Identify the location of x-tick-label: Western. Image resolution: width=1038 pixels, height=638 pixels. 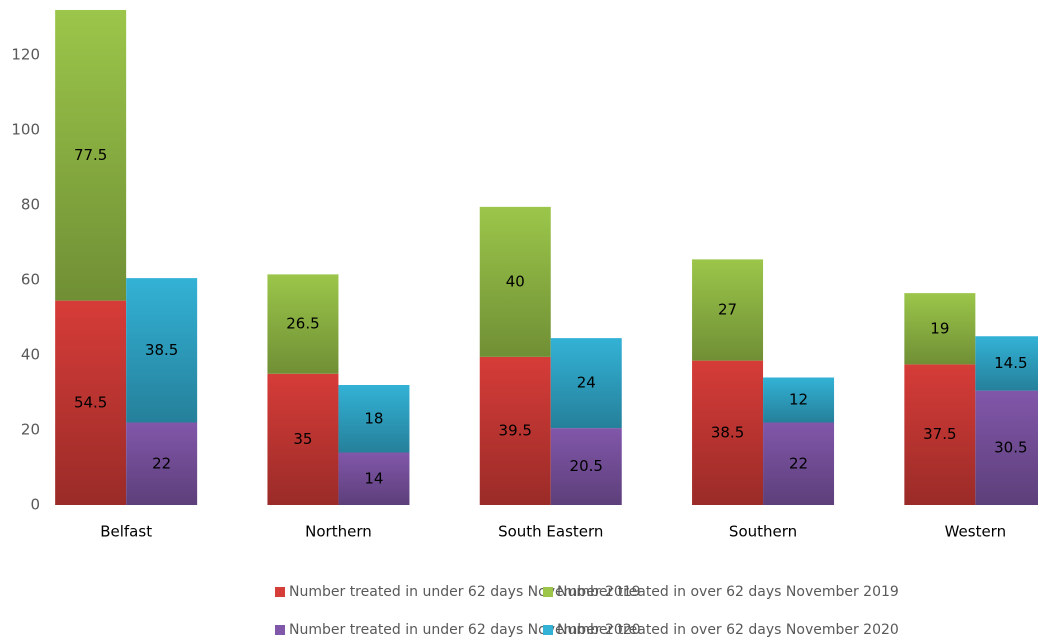
(976, 532).